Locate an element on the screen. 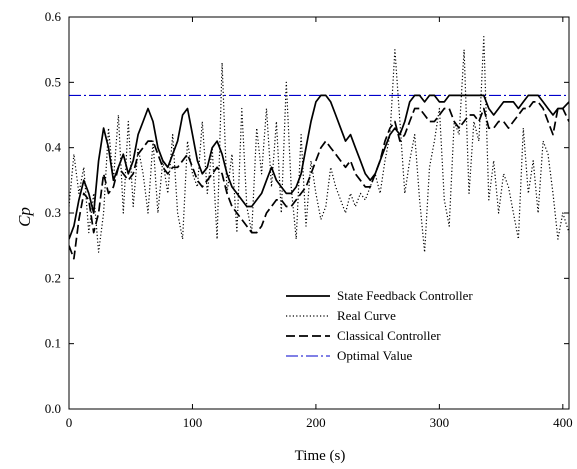 The image size is (577, 469). y-tick-label: 0.2 is located at coordinates (53, 277).